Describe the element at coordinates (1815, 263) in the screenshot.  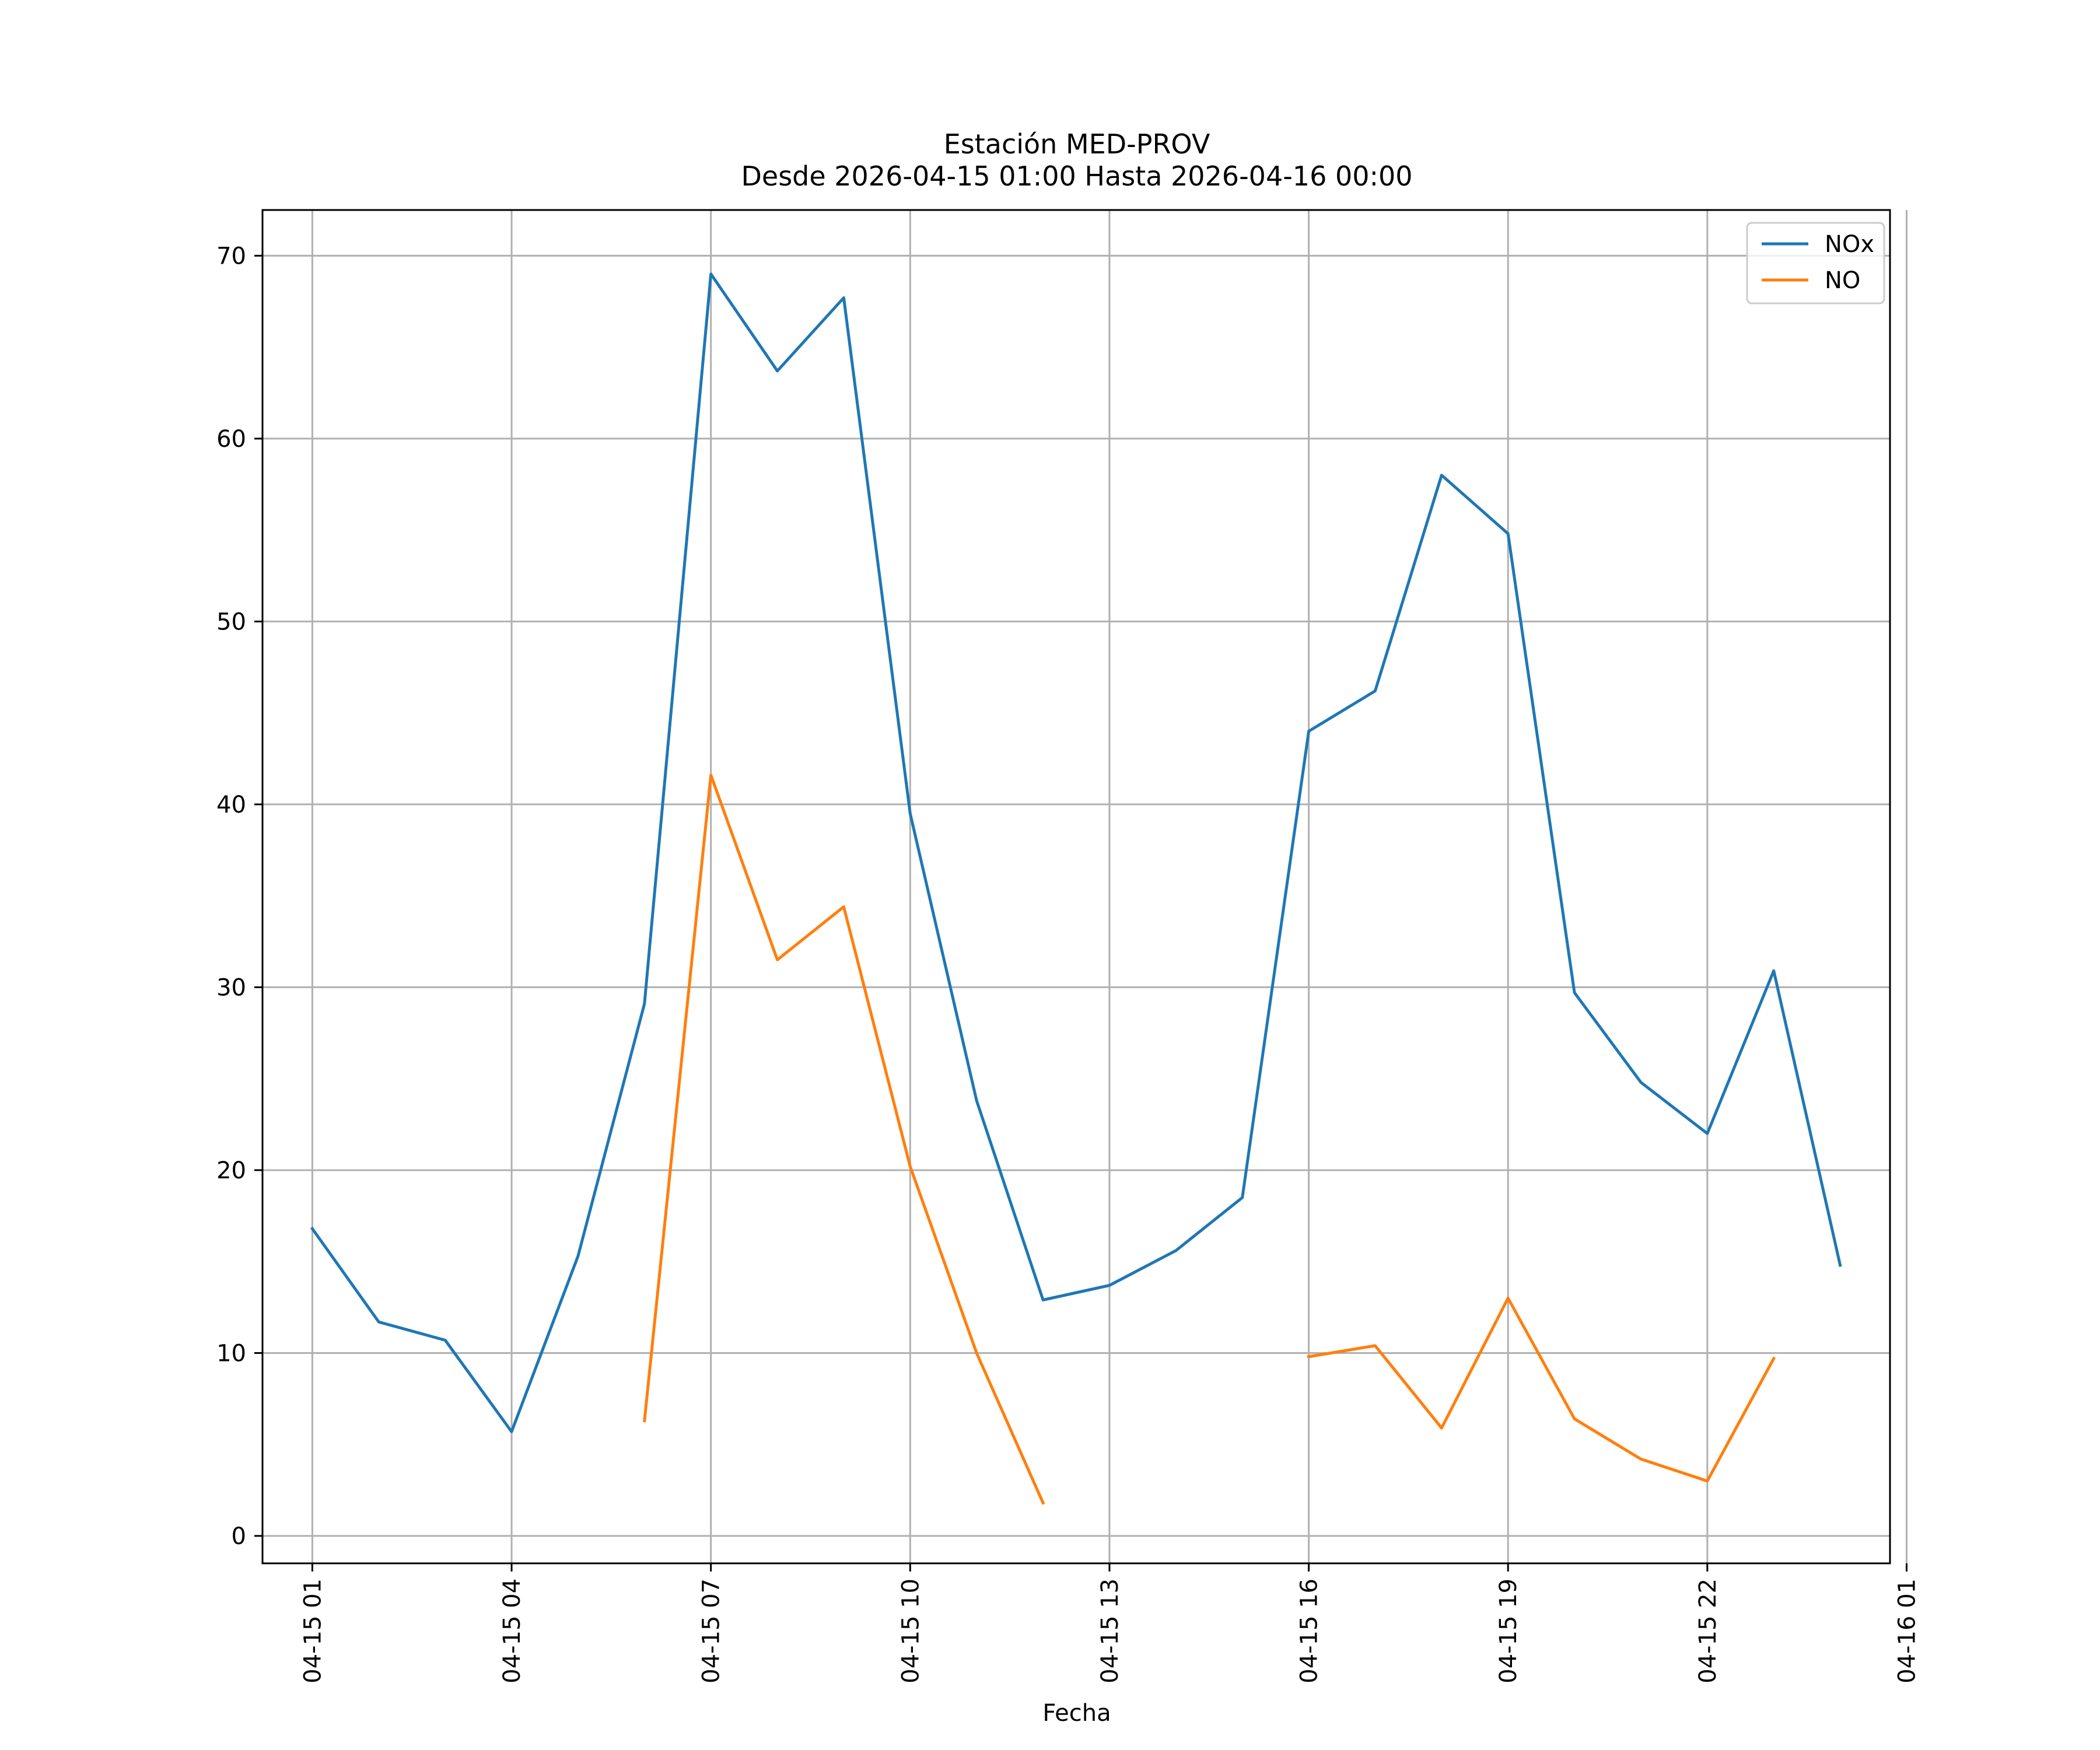
I see `legend: NOx NO` at that location.